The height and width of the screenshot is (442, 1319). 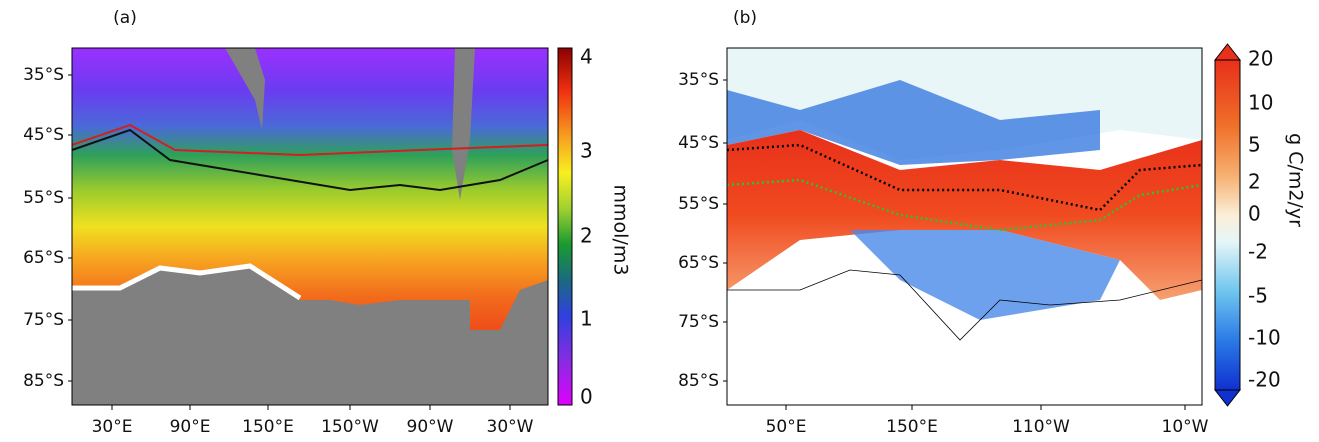 I want to click on field-red, so click(x=964, y=215).